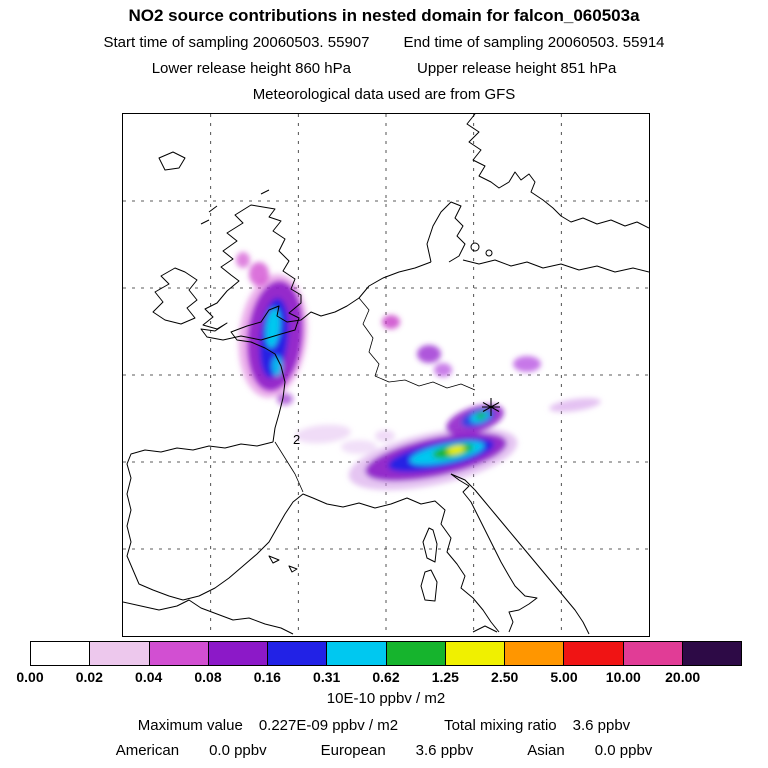 The image size is (768, 768). I want to click on border-pyrenees, so click(289, 467).